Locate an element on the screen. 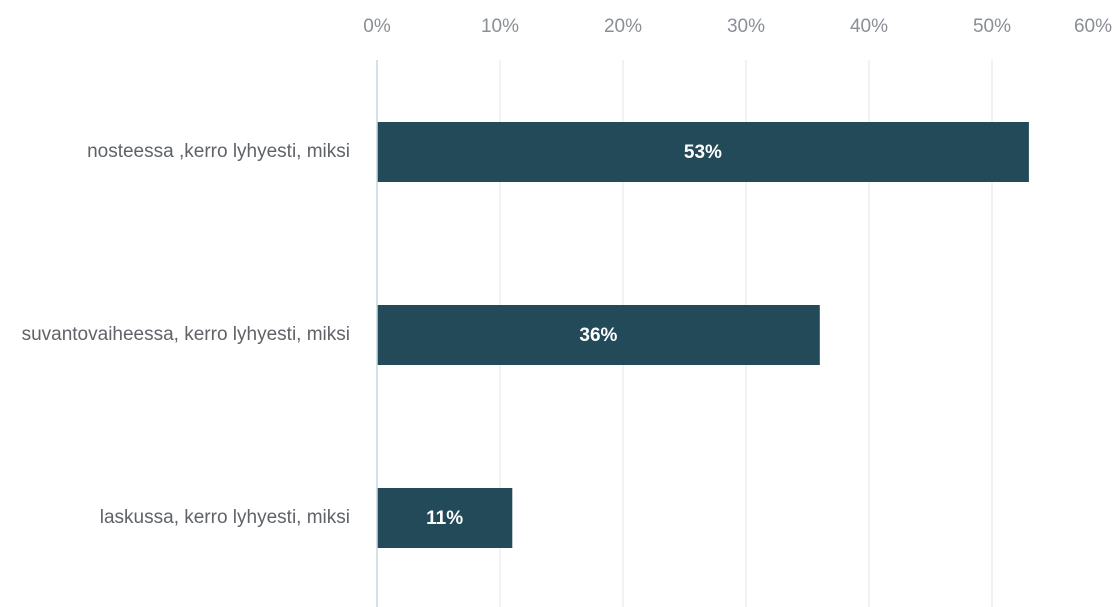 This screenshot has width=1114, height=607. data-label: 36% is located at coordinates (598, 335).